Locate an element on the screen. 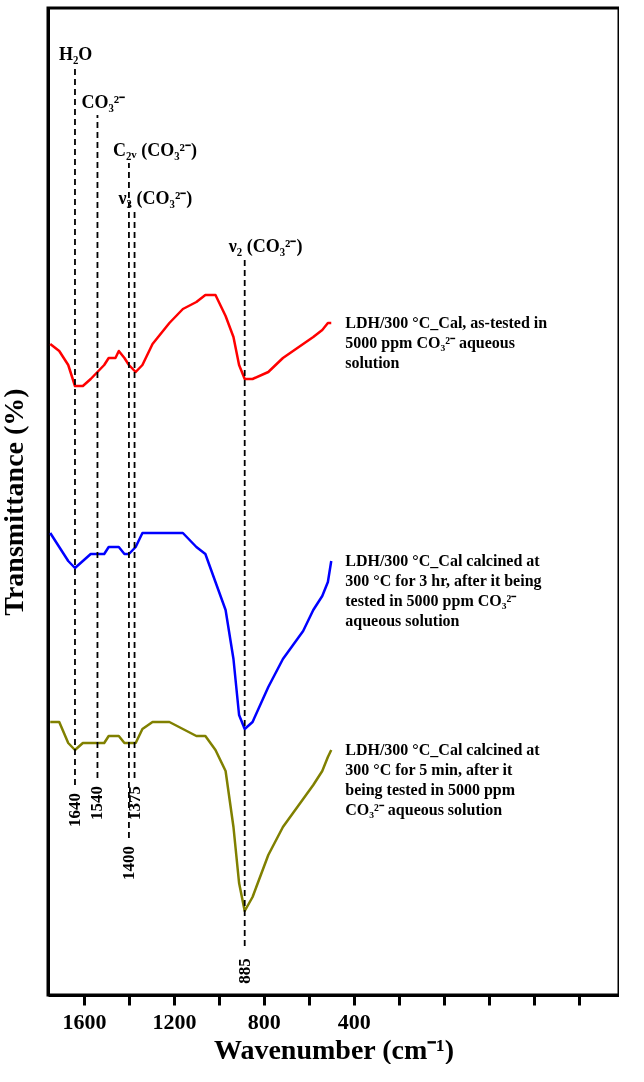 This screenshot has width=644, height=1082. x-axis-title: Wavenumber (cm⁻¹) is located at coordinates (334, 1049).